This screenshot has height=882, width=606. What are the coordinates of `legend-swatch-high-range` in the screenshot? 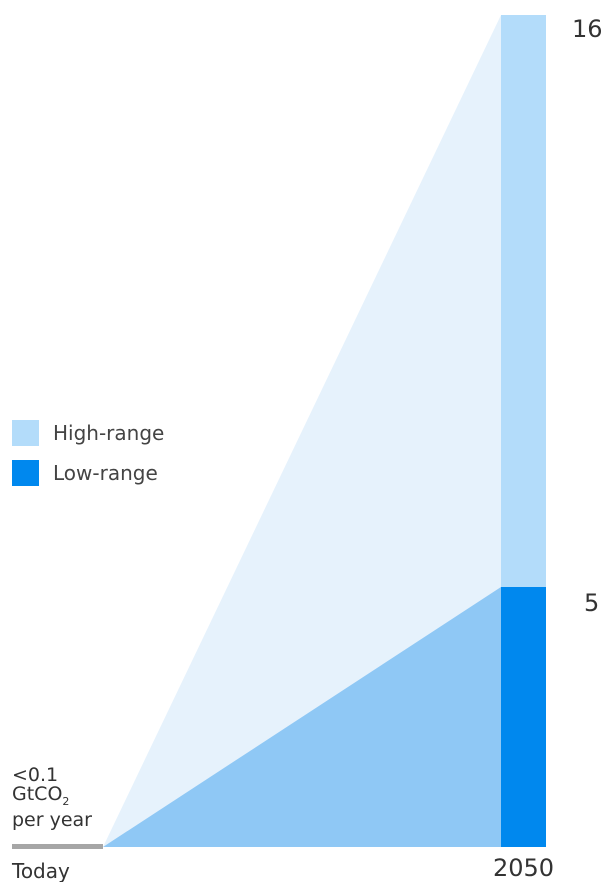 It's located at (25, 433).